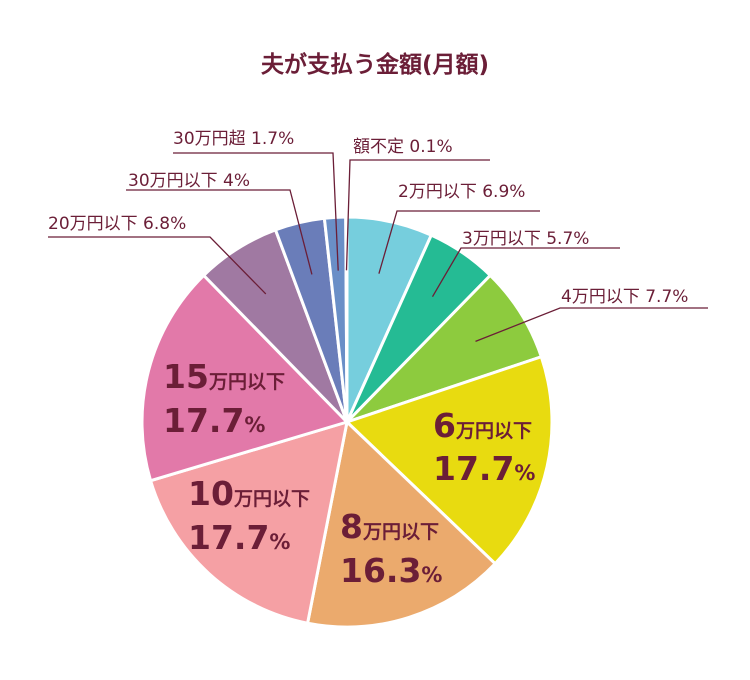  I want to click on slice-inside-category-8: 8万円以下, so click(389, 526).